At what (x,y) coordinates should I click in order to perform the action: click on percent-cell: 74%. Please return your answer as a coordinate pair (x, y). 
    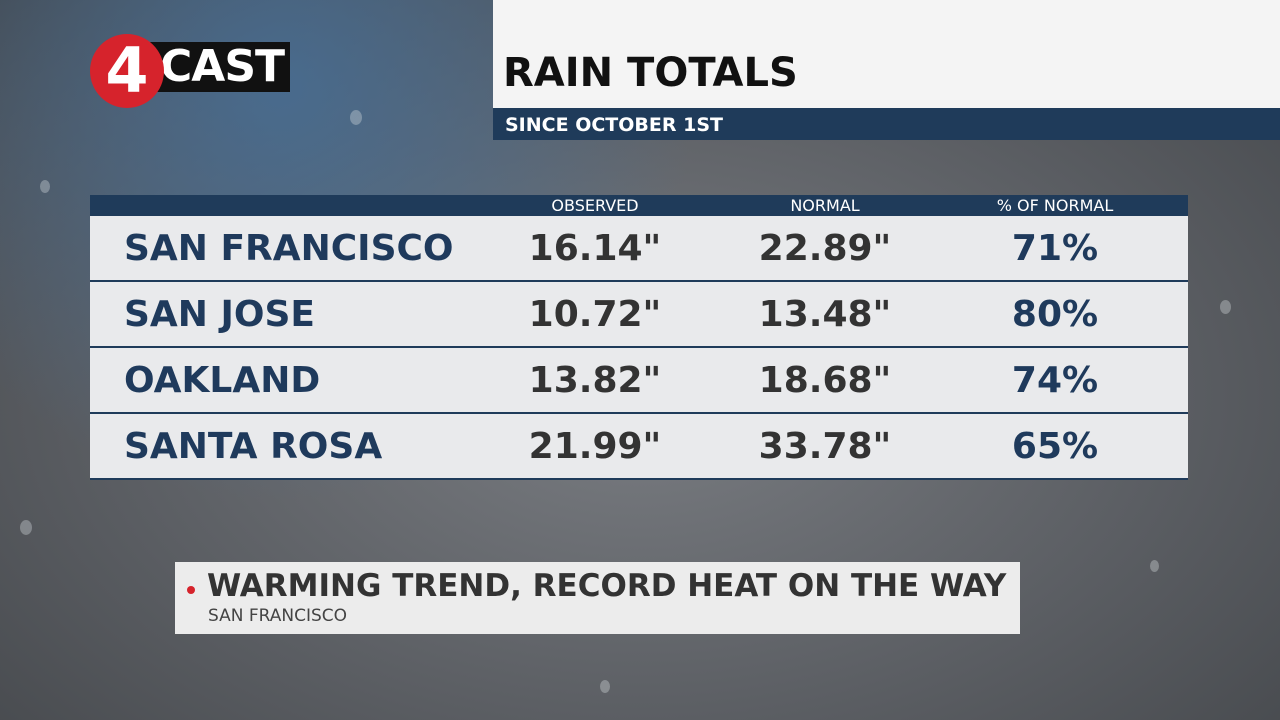
    Looking at the image, I should click on (1055, 380).